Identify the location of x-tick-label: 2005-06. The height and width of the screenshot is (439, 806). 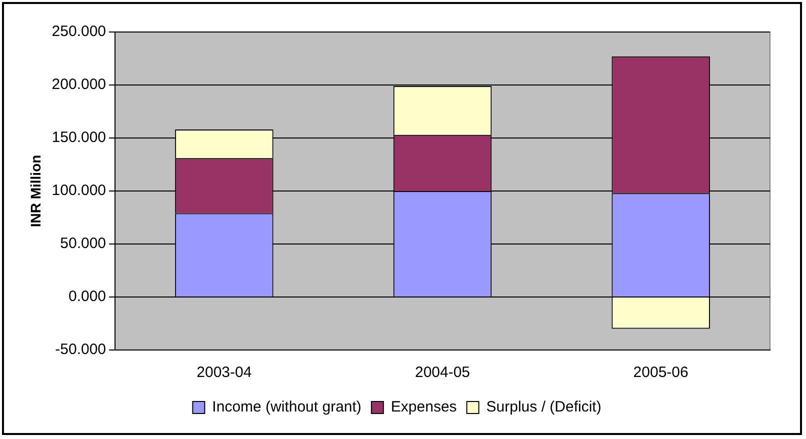
(660, 373).